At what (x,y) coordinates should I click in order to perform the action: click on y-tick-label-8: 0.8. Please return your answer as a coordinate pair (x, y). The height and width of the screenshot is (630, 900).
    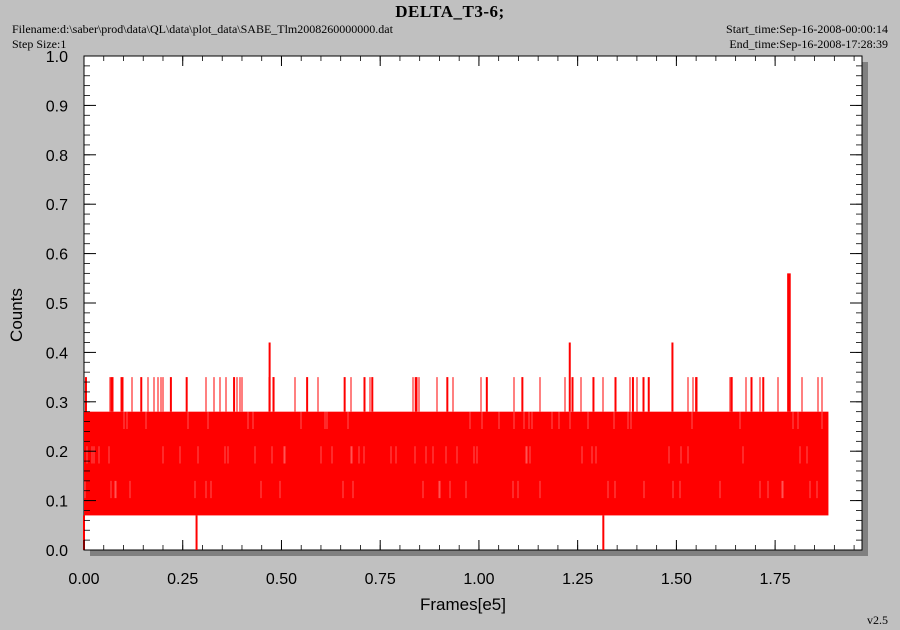
    Looking at the image, I should click on (57, 156).